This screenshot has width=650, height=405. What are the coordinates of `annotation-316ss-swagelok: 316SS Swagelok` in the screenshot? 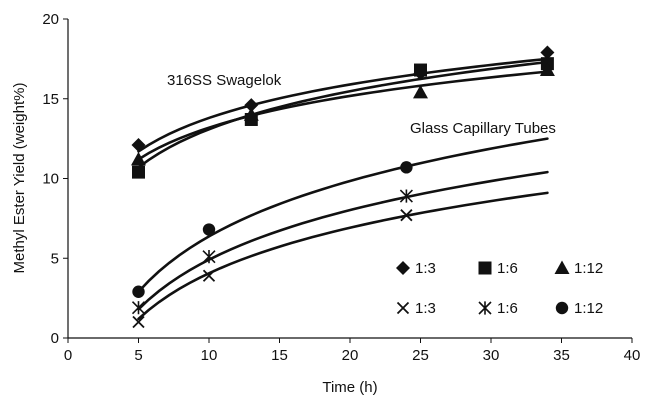 It's located at (224, 80).